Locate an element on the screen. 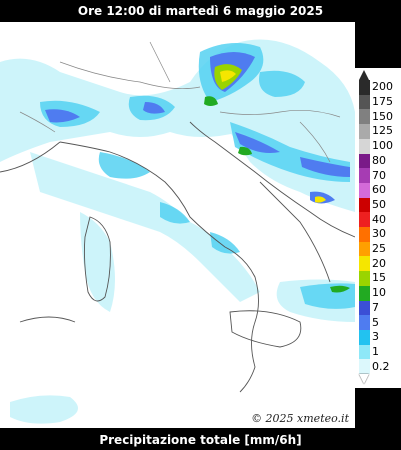  legend-label: 150 is located at coordinates (382, 116).